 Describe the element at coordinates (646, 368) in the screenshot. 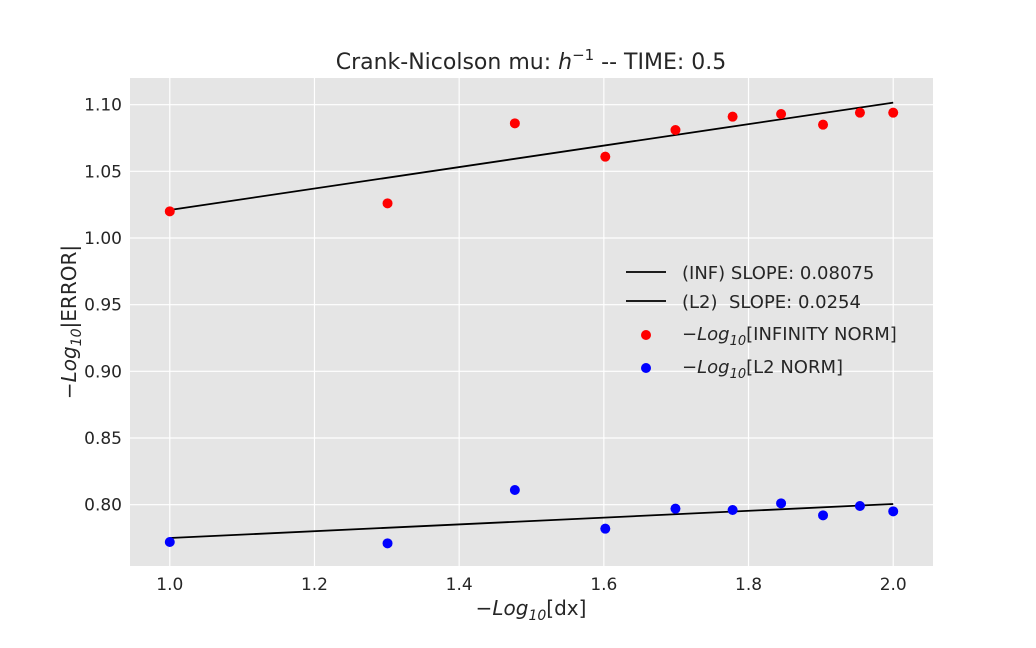

I see `legend-marker-l2` at that location.